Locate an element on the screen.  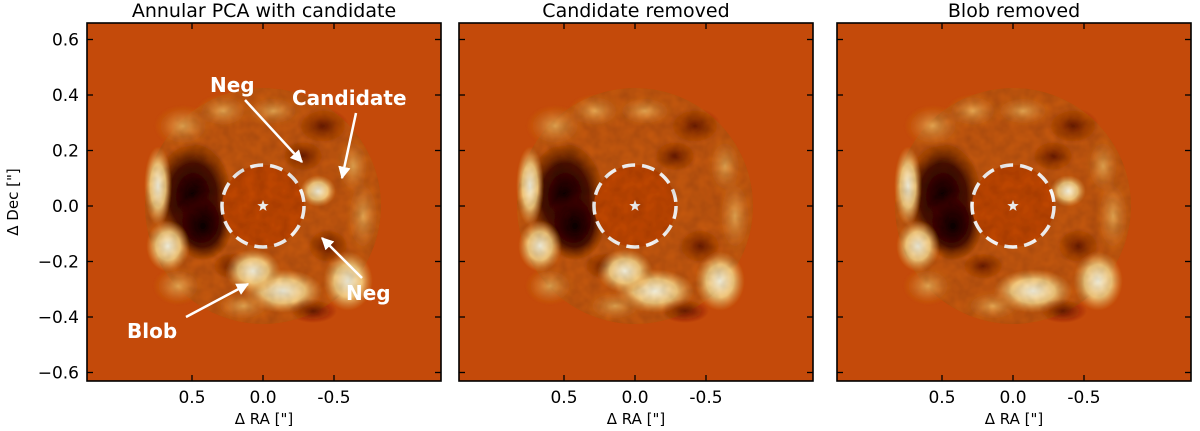
y-tick-label: −0.4 is located at coordinates (58, 318).